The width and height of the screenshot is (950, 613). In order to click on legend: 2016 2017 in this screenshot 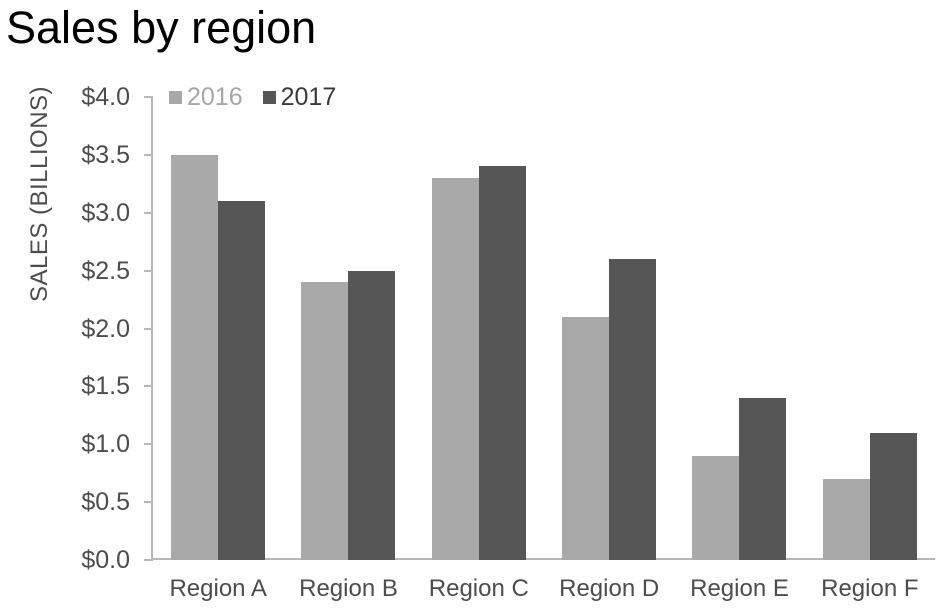, I will do `click(252, 97)`.